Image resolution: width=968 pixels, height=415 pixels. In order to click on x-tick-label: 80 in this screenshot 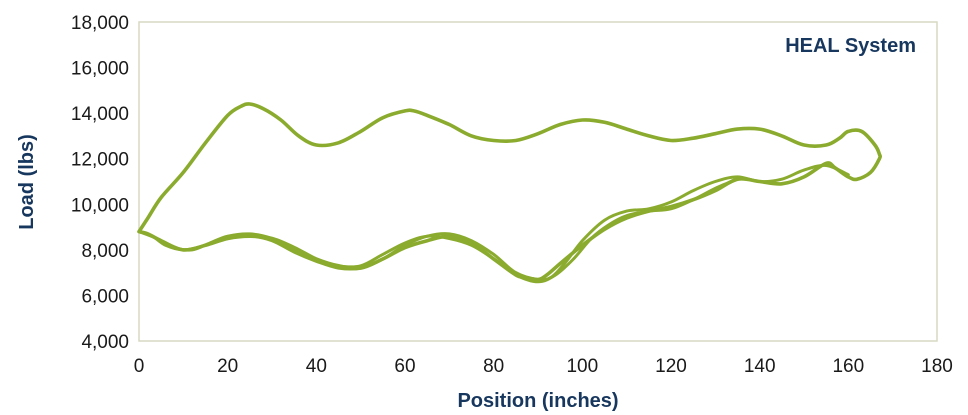, I will do `click(493, 366)`.